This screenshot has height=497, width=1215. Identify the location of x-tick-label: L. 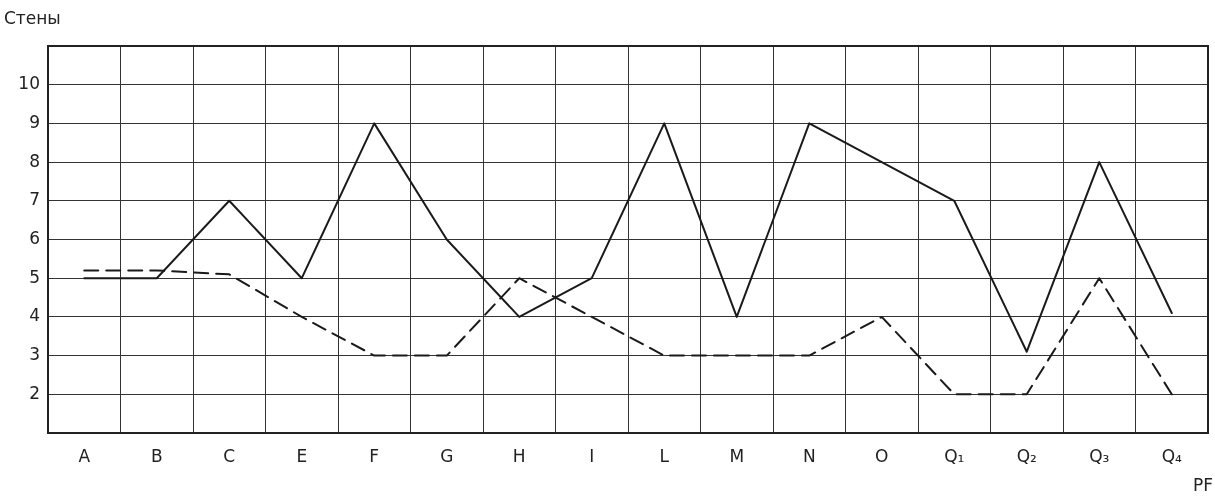
(664, 455).